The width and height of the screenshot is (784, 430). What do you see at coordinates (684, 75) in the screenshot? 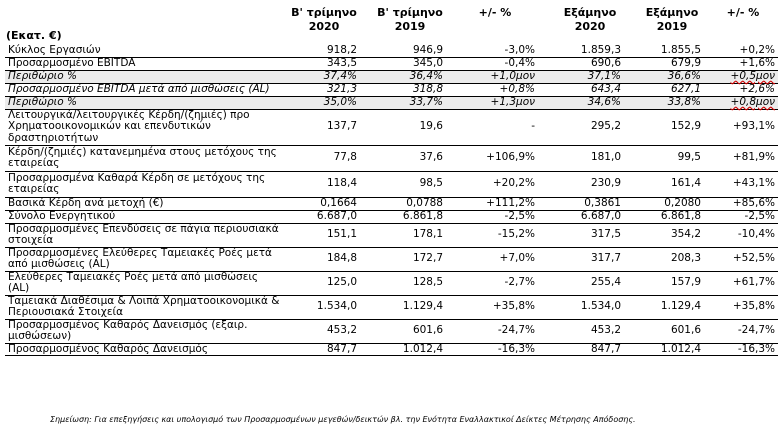
I see `cell-value: 36,6%` at bounding box center [684, 75].